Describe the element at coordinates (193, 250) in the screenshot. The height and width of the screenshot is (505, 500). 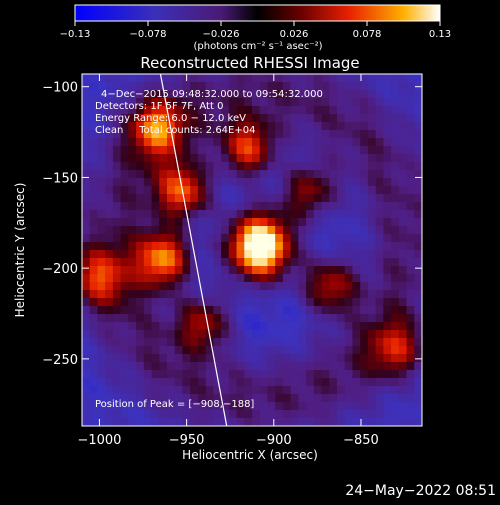
I see `solar-limb-line` at that location.